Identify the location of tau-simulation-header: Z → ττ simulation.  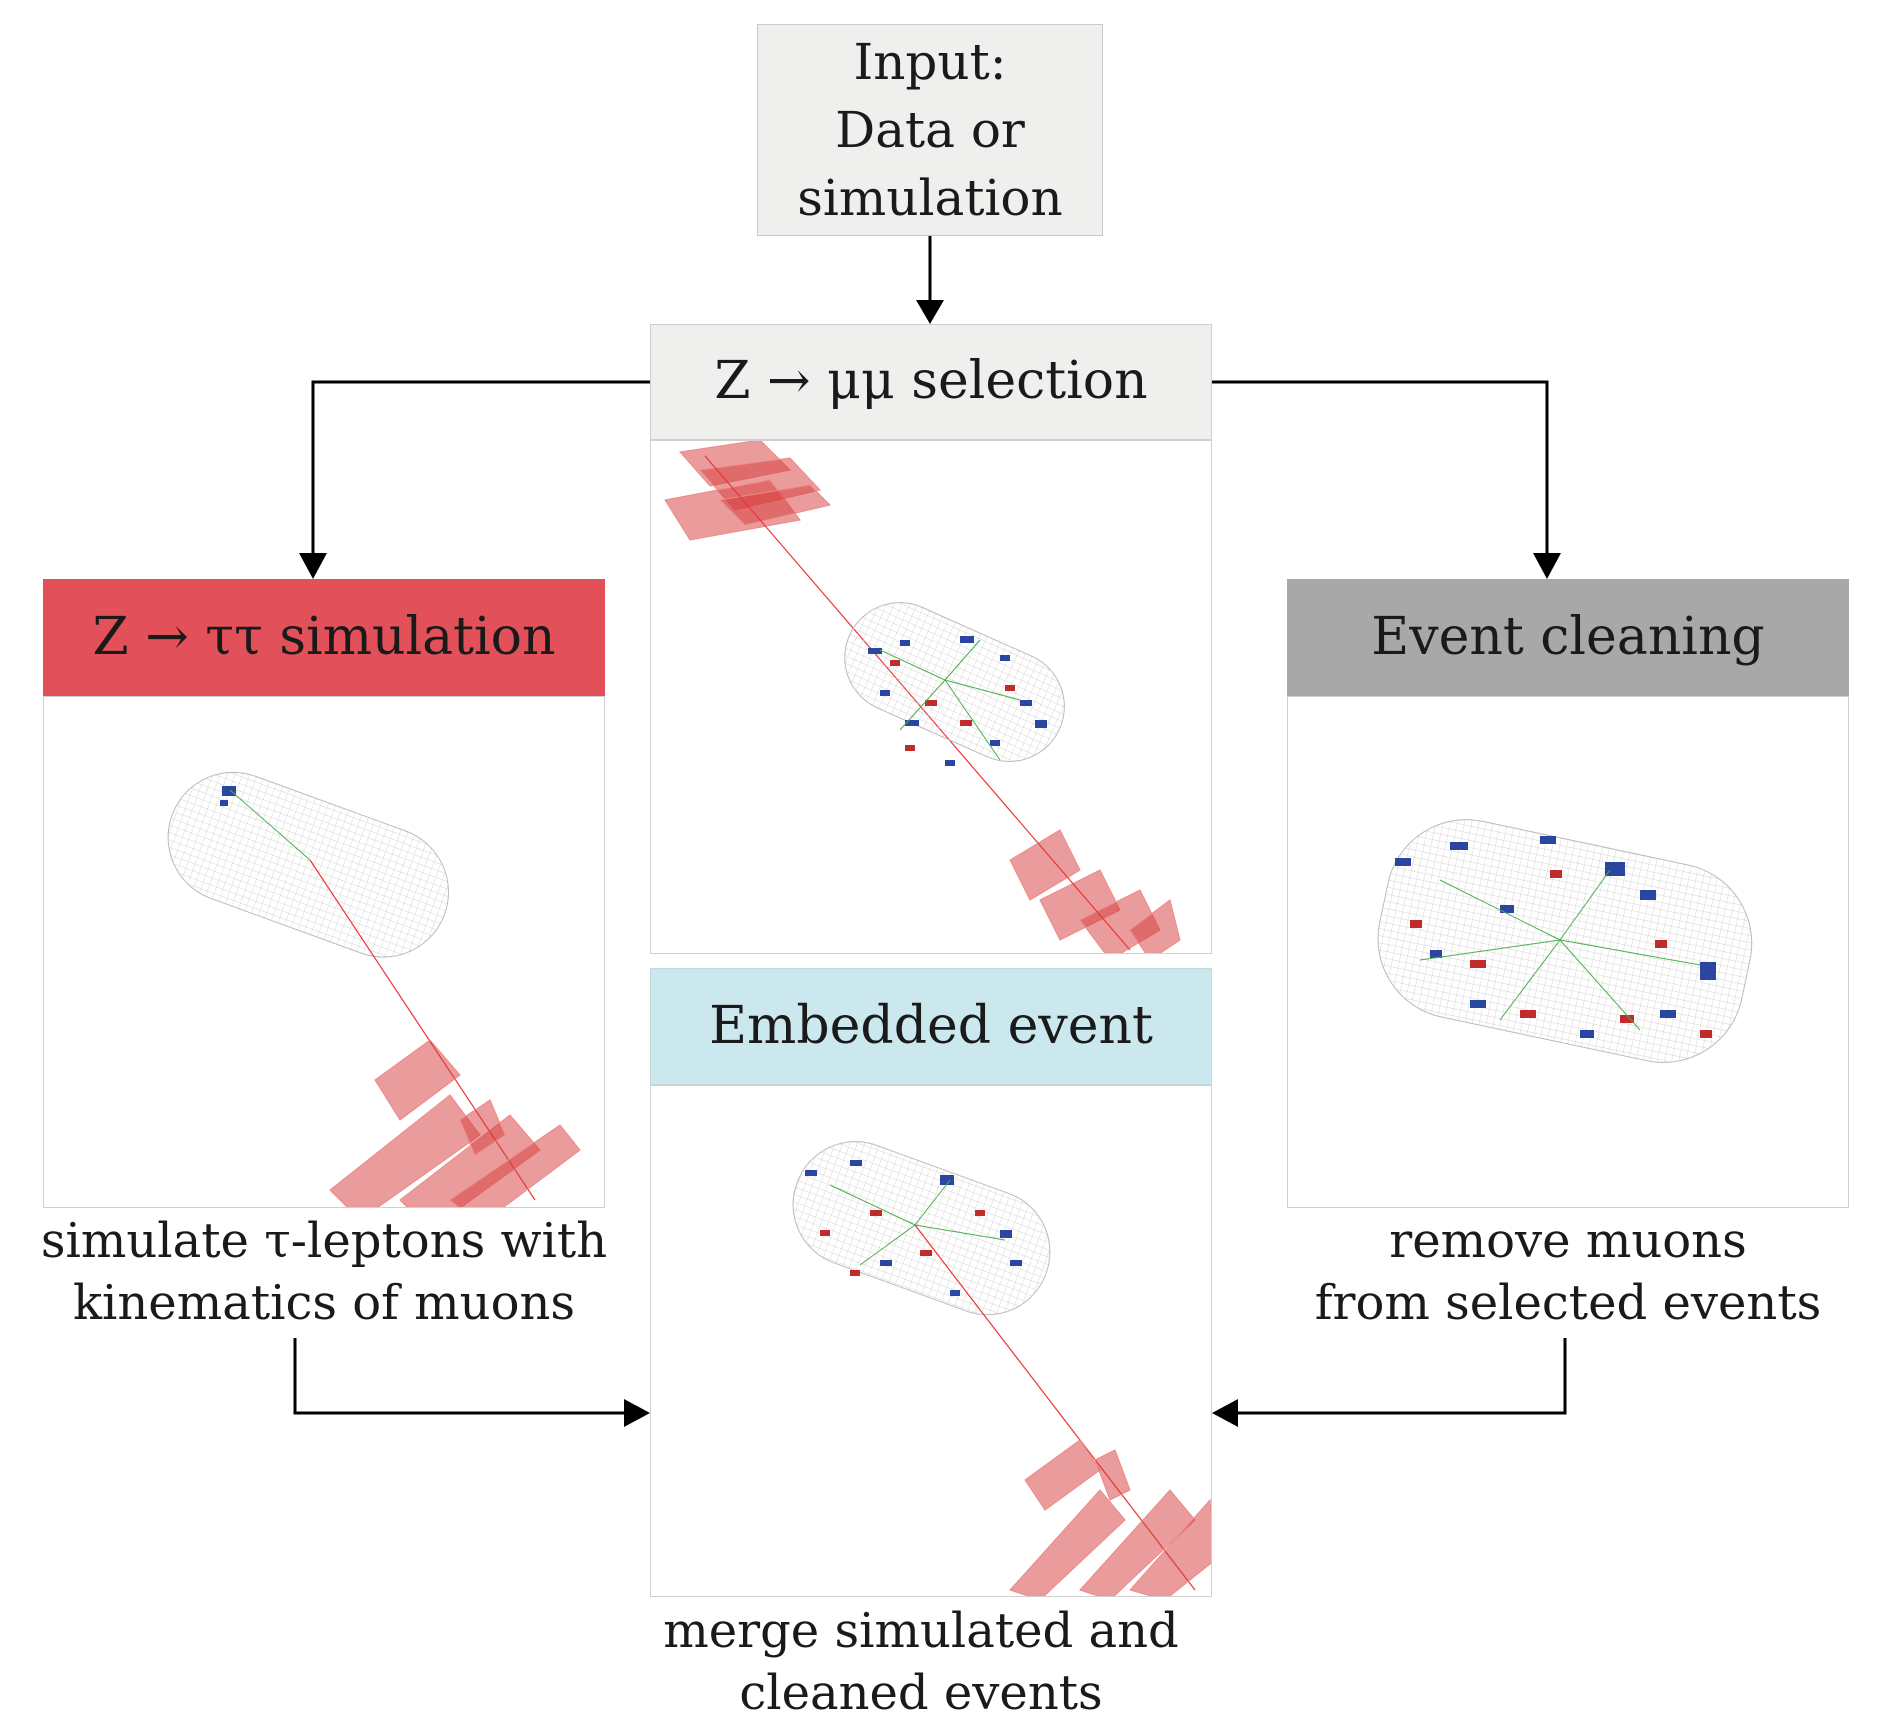
(324, 637).